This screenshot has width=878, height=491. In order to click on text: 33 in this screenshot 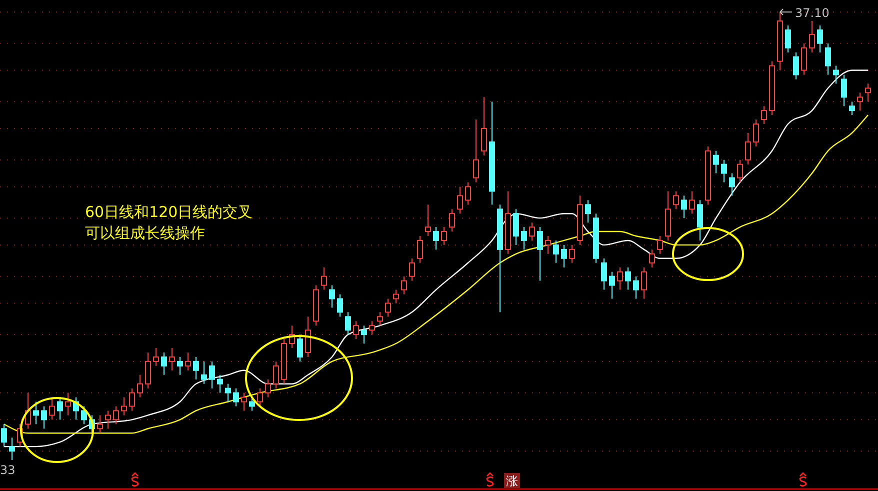, I will do `click(8, 470)`.